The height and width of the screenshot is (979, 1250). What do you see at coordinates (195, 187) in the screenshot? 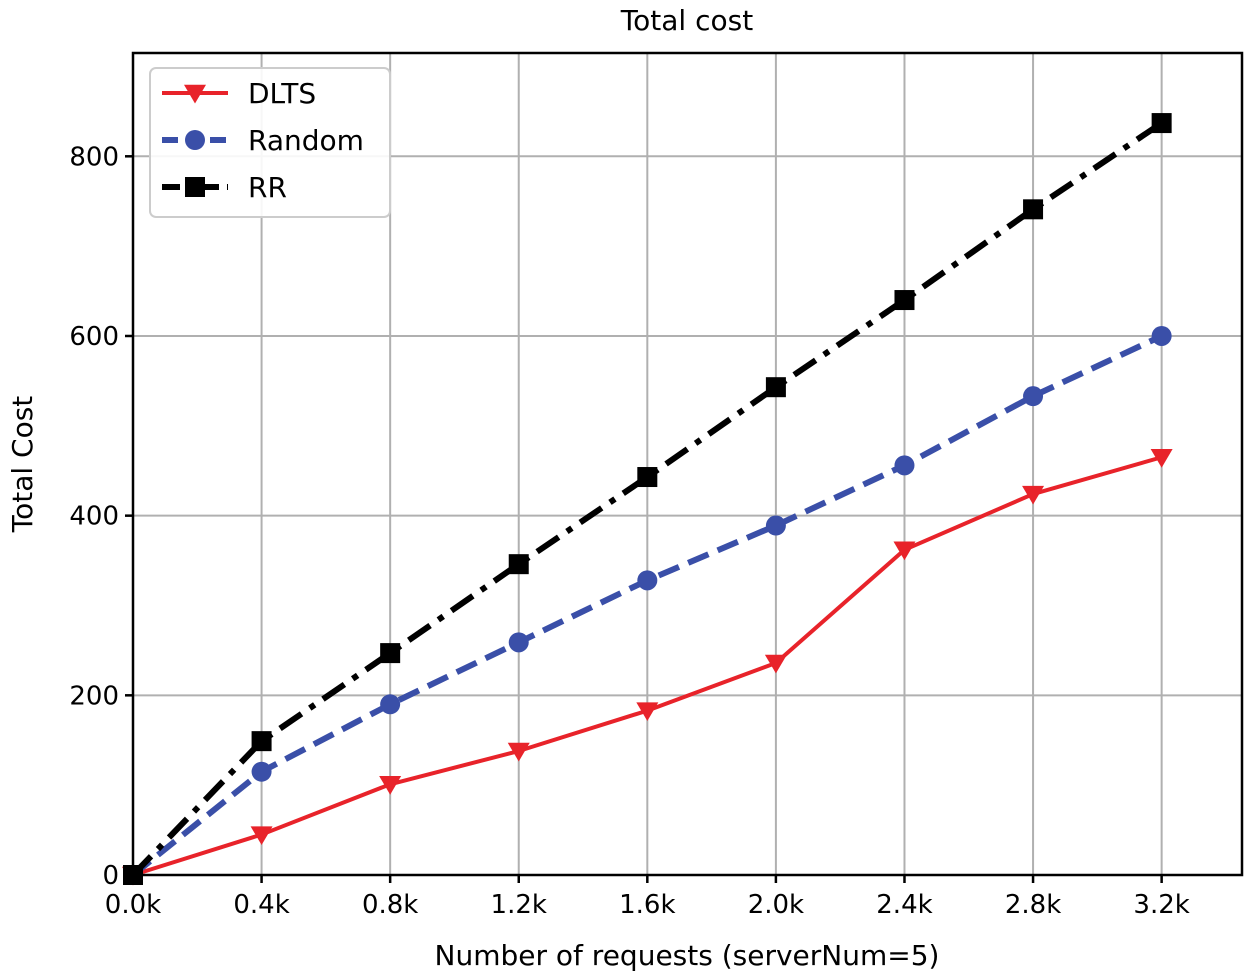
I see `legend-marker-rr` at bounding box center [195, 187].